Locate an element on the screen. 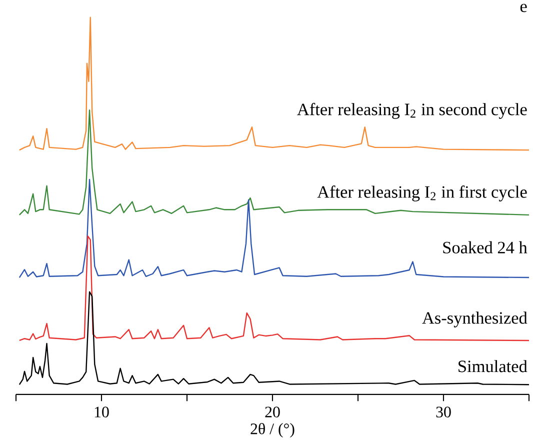 This screenshot has width=533, height=448. series-label: Simulated is located at coordinates (493, 366).